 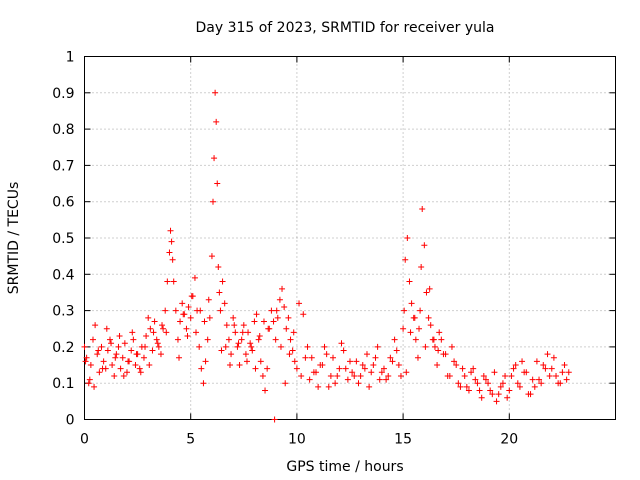 What do you see at coordinates (63, 203) in the screenshot?
I see `y-tick-label: 0.6` at bounding box center [63, 203].